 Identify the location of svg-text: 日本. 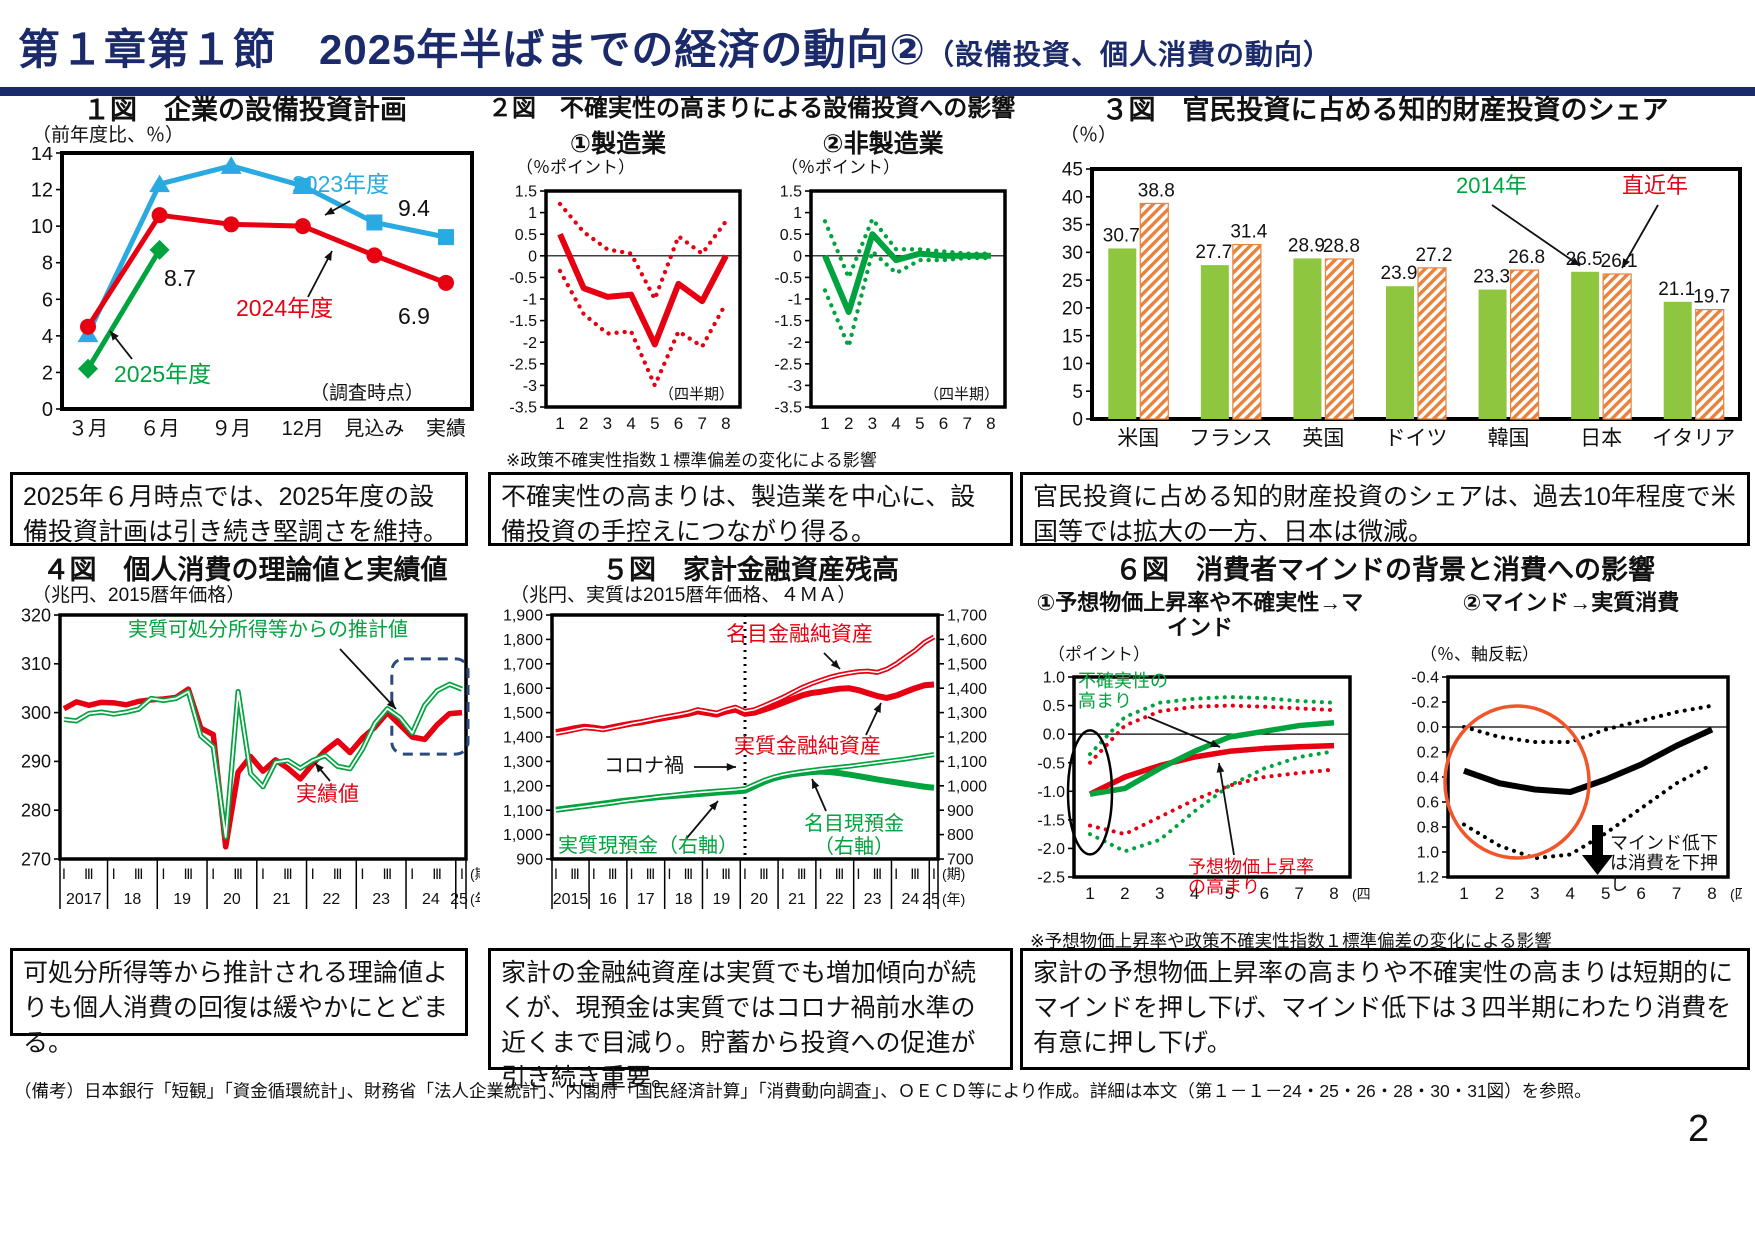
(1601, 438).